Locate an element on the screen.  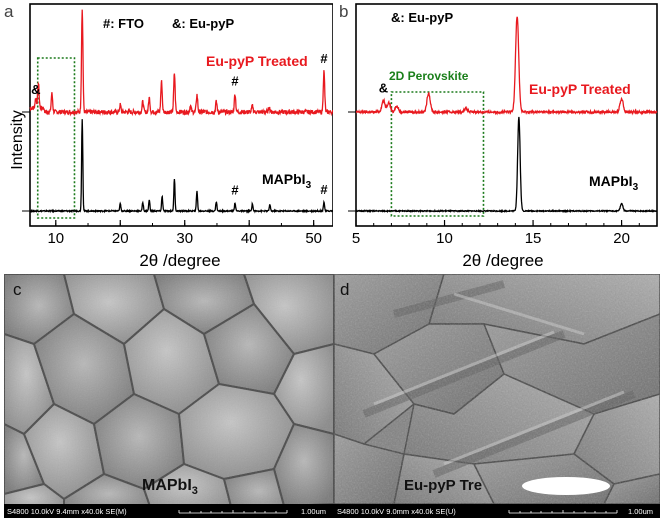
panel-letter-c: c is located at coordinates (17, 289).